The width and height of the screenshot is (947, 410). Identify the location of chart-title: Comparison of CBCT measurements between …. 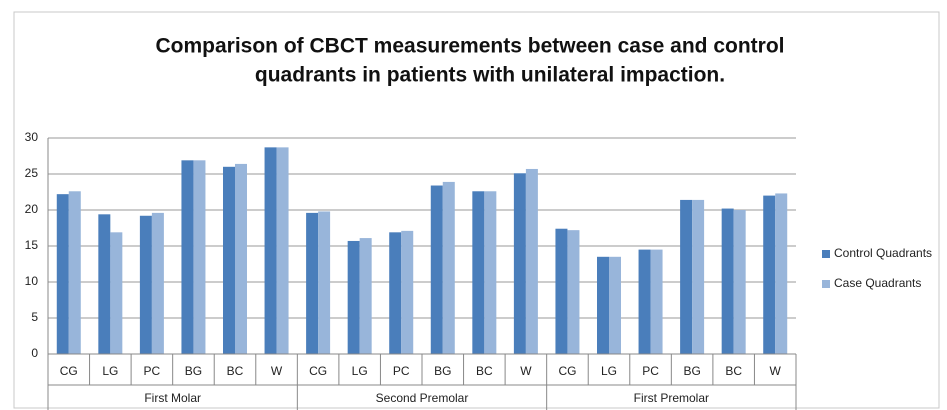
(470, 46).